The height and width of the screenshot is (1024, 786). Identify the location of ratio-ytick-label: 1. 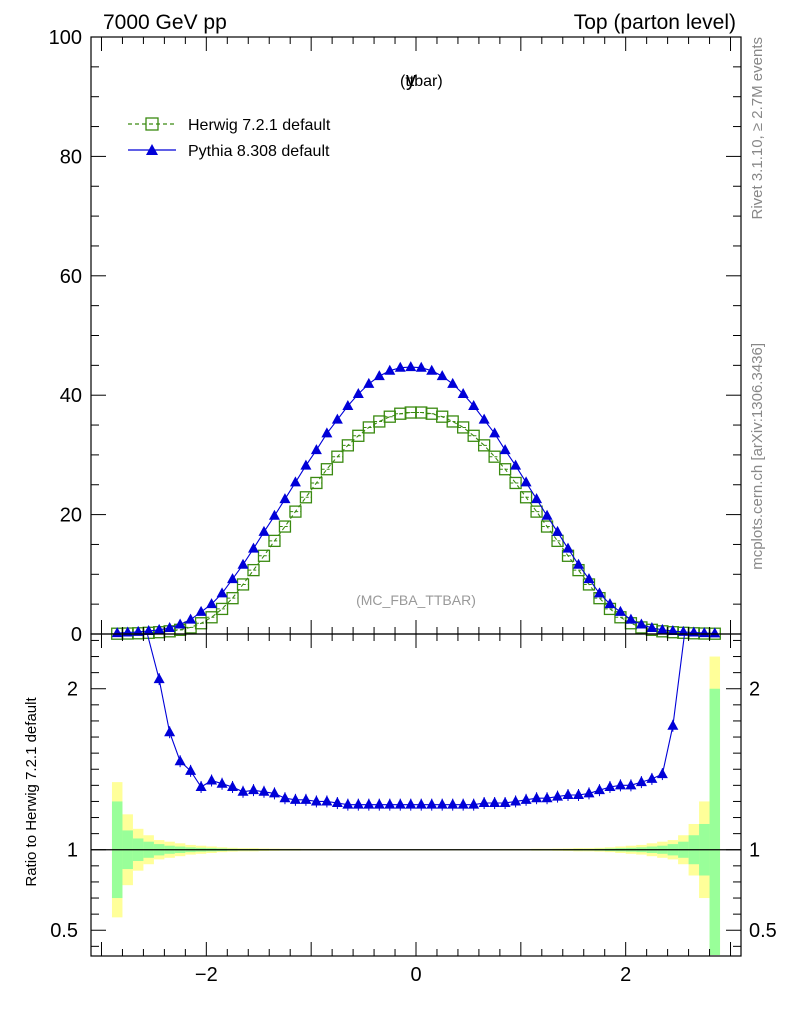
(72, 851).